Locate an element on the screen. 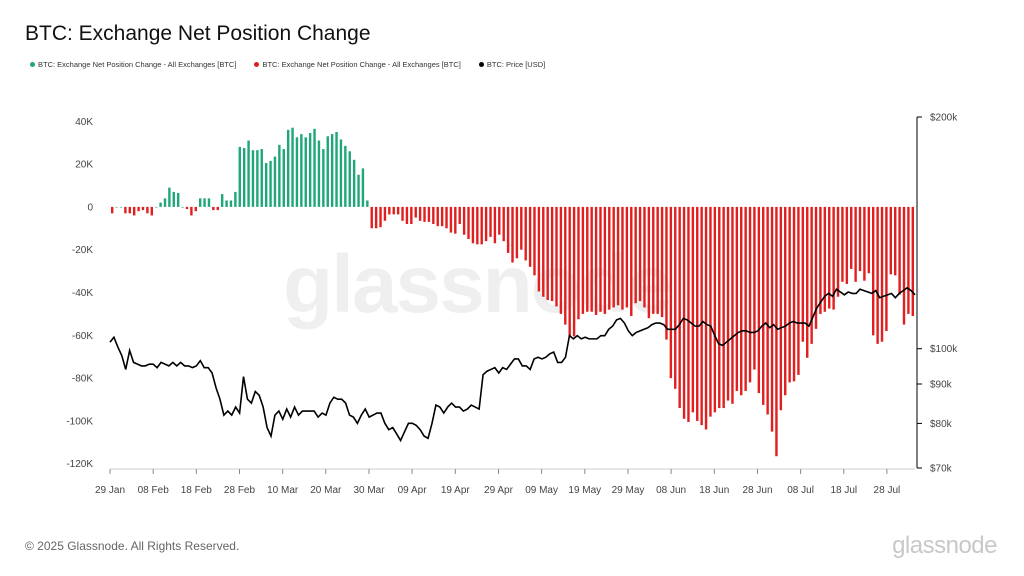  brand-logo: glassnode is located at coordinates (944, 545).